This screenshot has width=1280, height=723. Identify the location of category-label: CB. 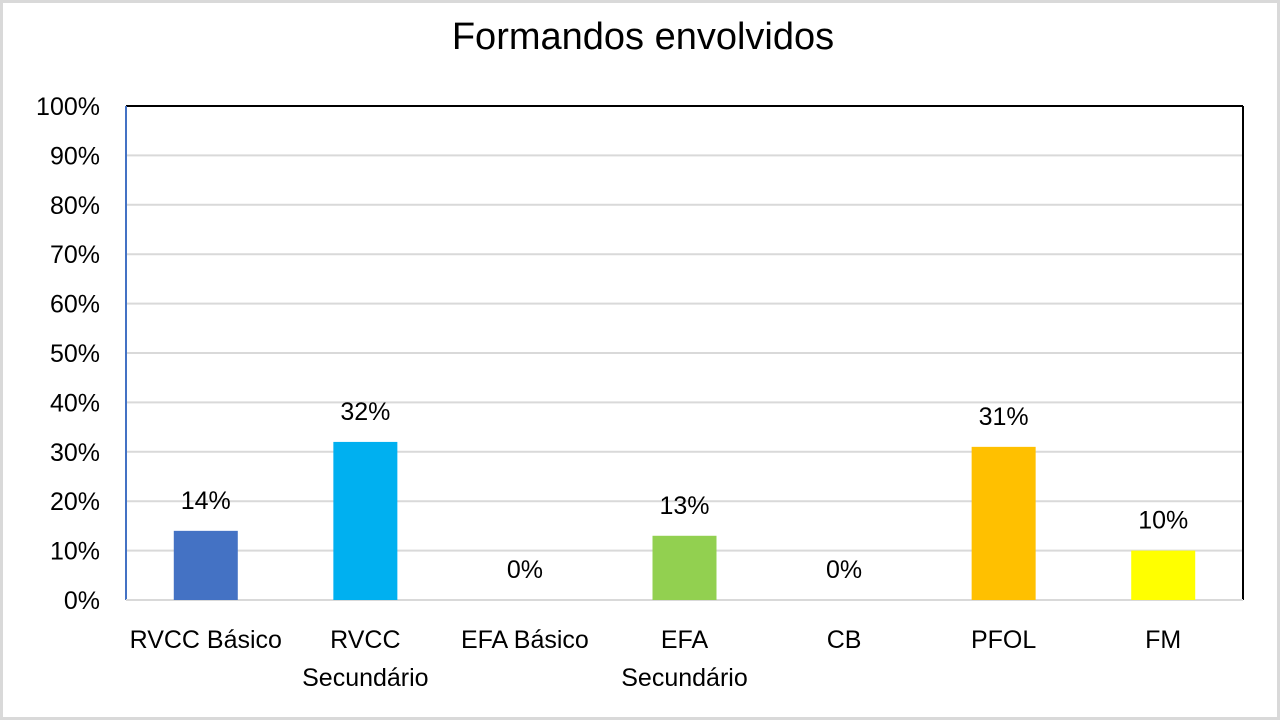
(844, 640).